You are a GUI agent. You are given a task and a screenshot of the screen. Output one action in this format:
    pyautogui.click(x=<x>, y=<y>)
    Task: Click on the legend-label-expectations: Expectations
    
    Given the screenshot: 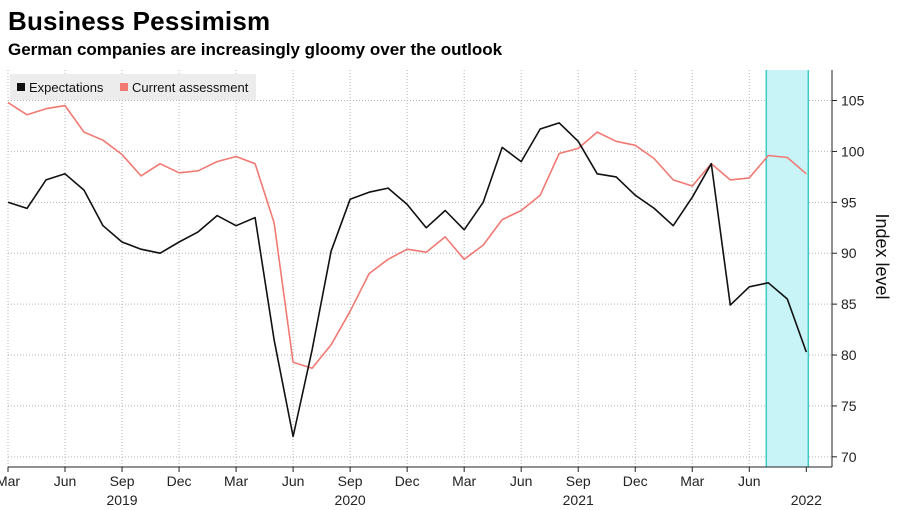 What is the action you would take?
    pyautogui.click(x=66, y=87)
    